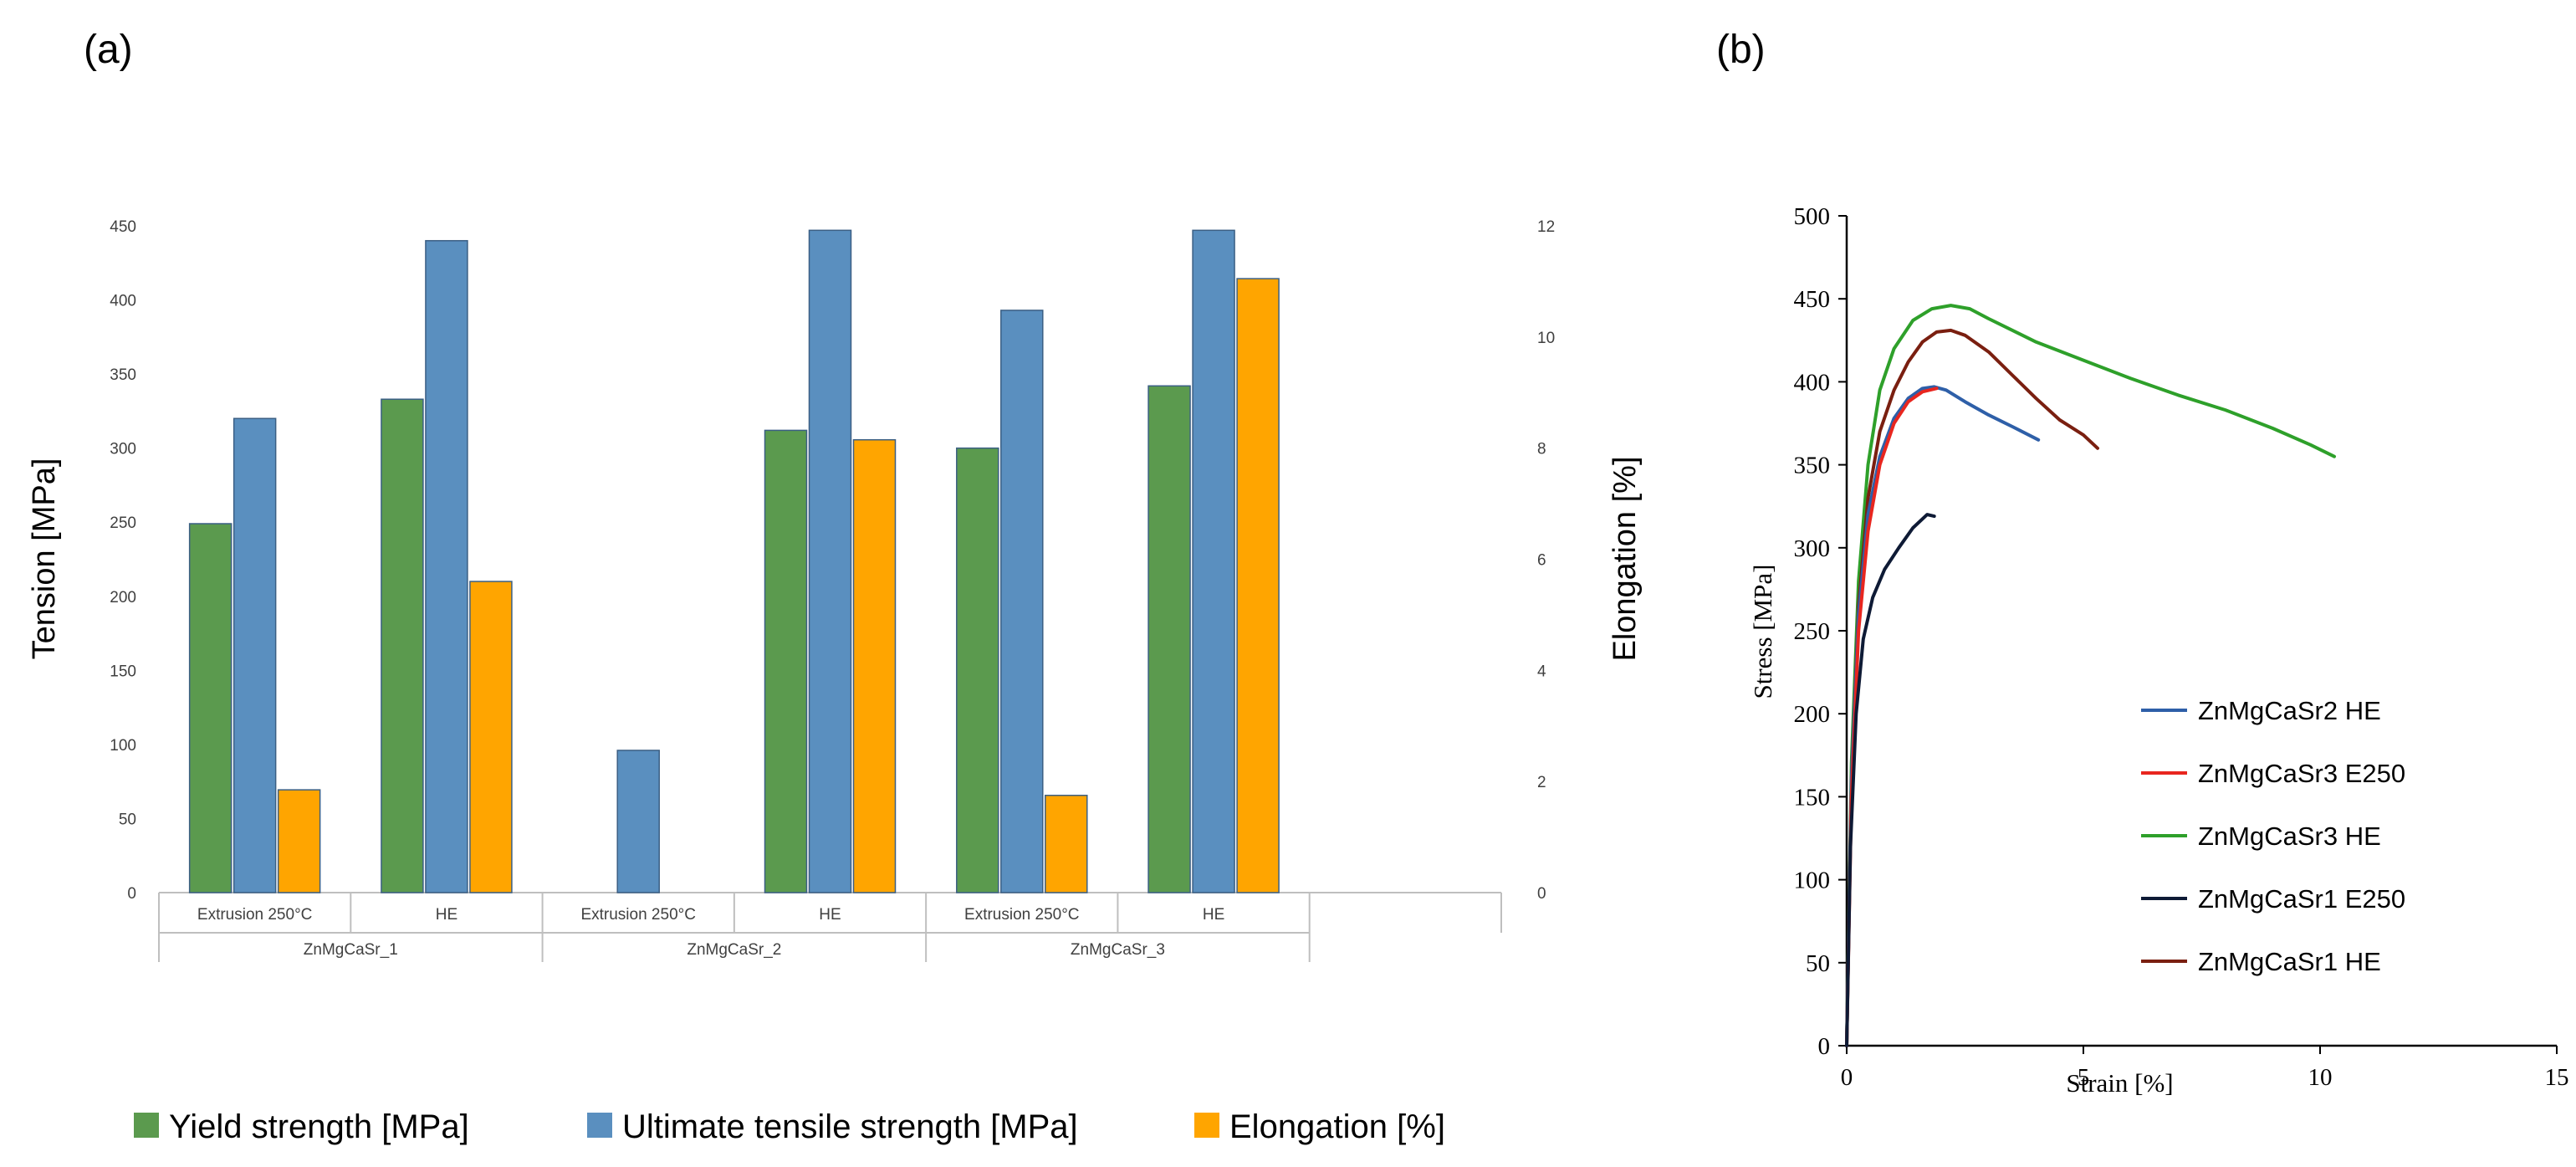 The height and width of the screenshot is (1167, 2576). What do you see at coordinates (1890, 780) in the screenshot?
I see `series-line-znmgcasr1-e250` at bounding box center [1890, 780].